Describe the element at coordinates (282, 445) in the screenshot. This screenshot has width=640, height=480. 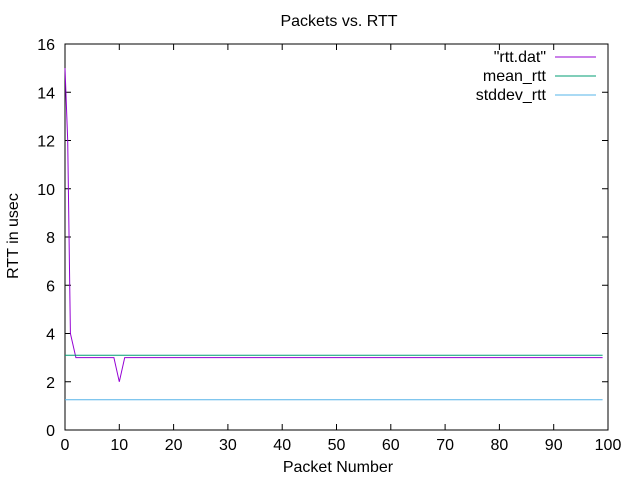
I see `x-tick-label: 40` at that location.